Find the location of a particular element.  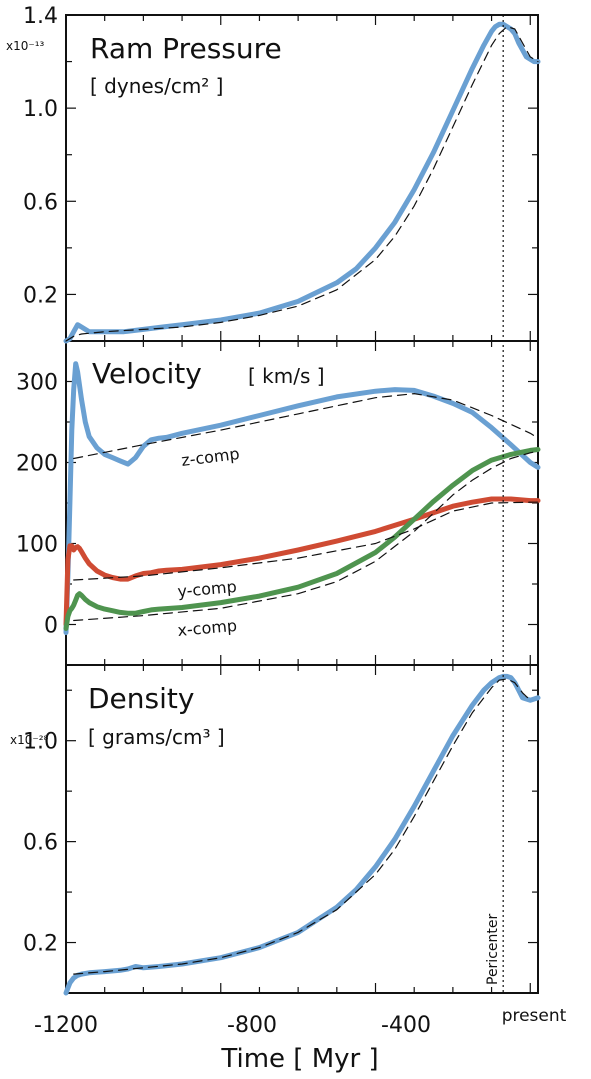

x-axis-title: Time [ Myr ] is located at coordinates (299, 1059).